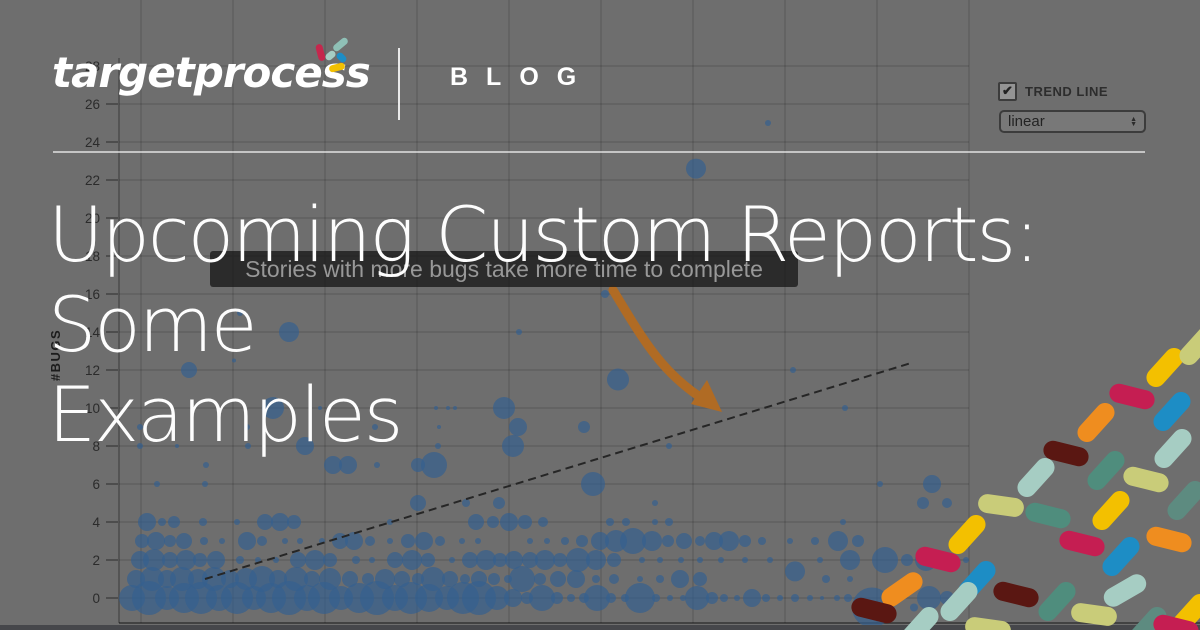  Describe the element at coordinates (96, 522) in the screenshot. I see `y-tick-label: 4` at that location.